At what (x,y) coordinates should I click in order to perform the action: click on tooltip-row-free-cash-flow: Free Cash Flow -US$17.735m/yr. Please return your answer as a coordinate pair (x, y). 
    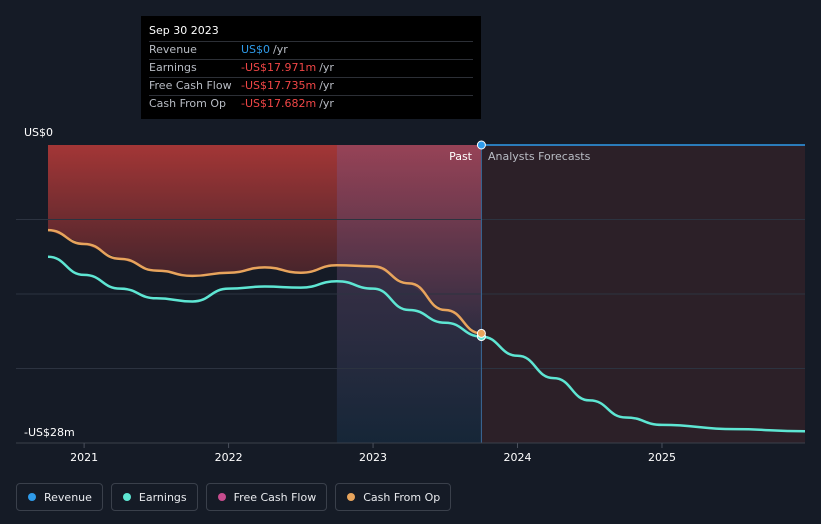
    Looking at the image, I should click on (311, 86).